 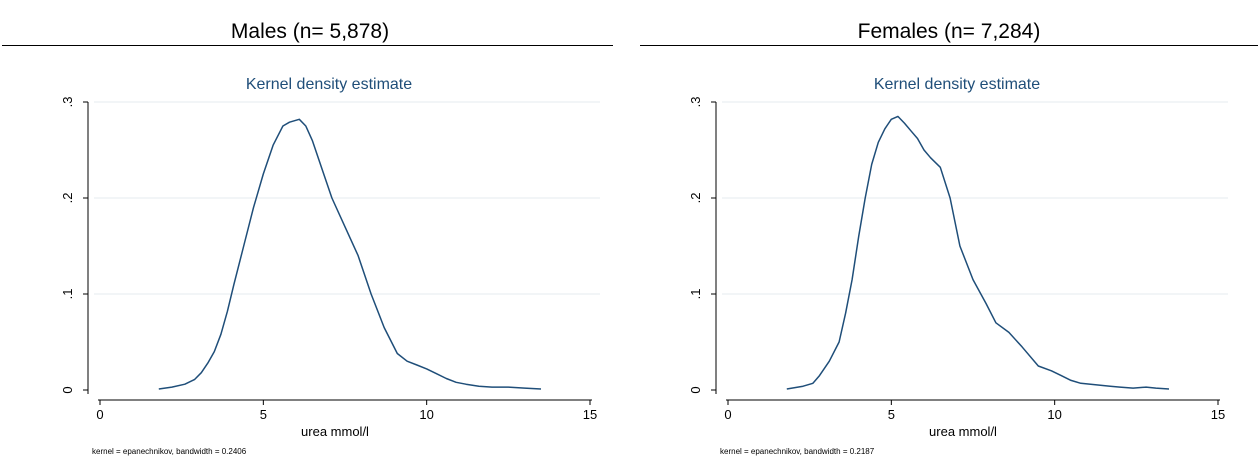 I want to click on females-panel-header: Females (n= 7,284), so click(x=949, y=31).